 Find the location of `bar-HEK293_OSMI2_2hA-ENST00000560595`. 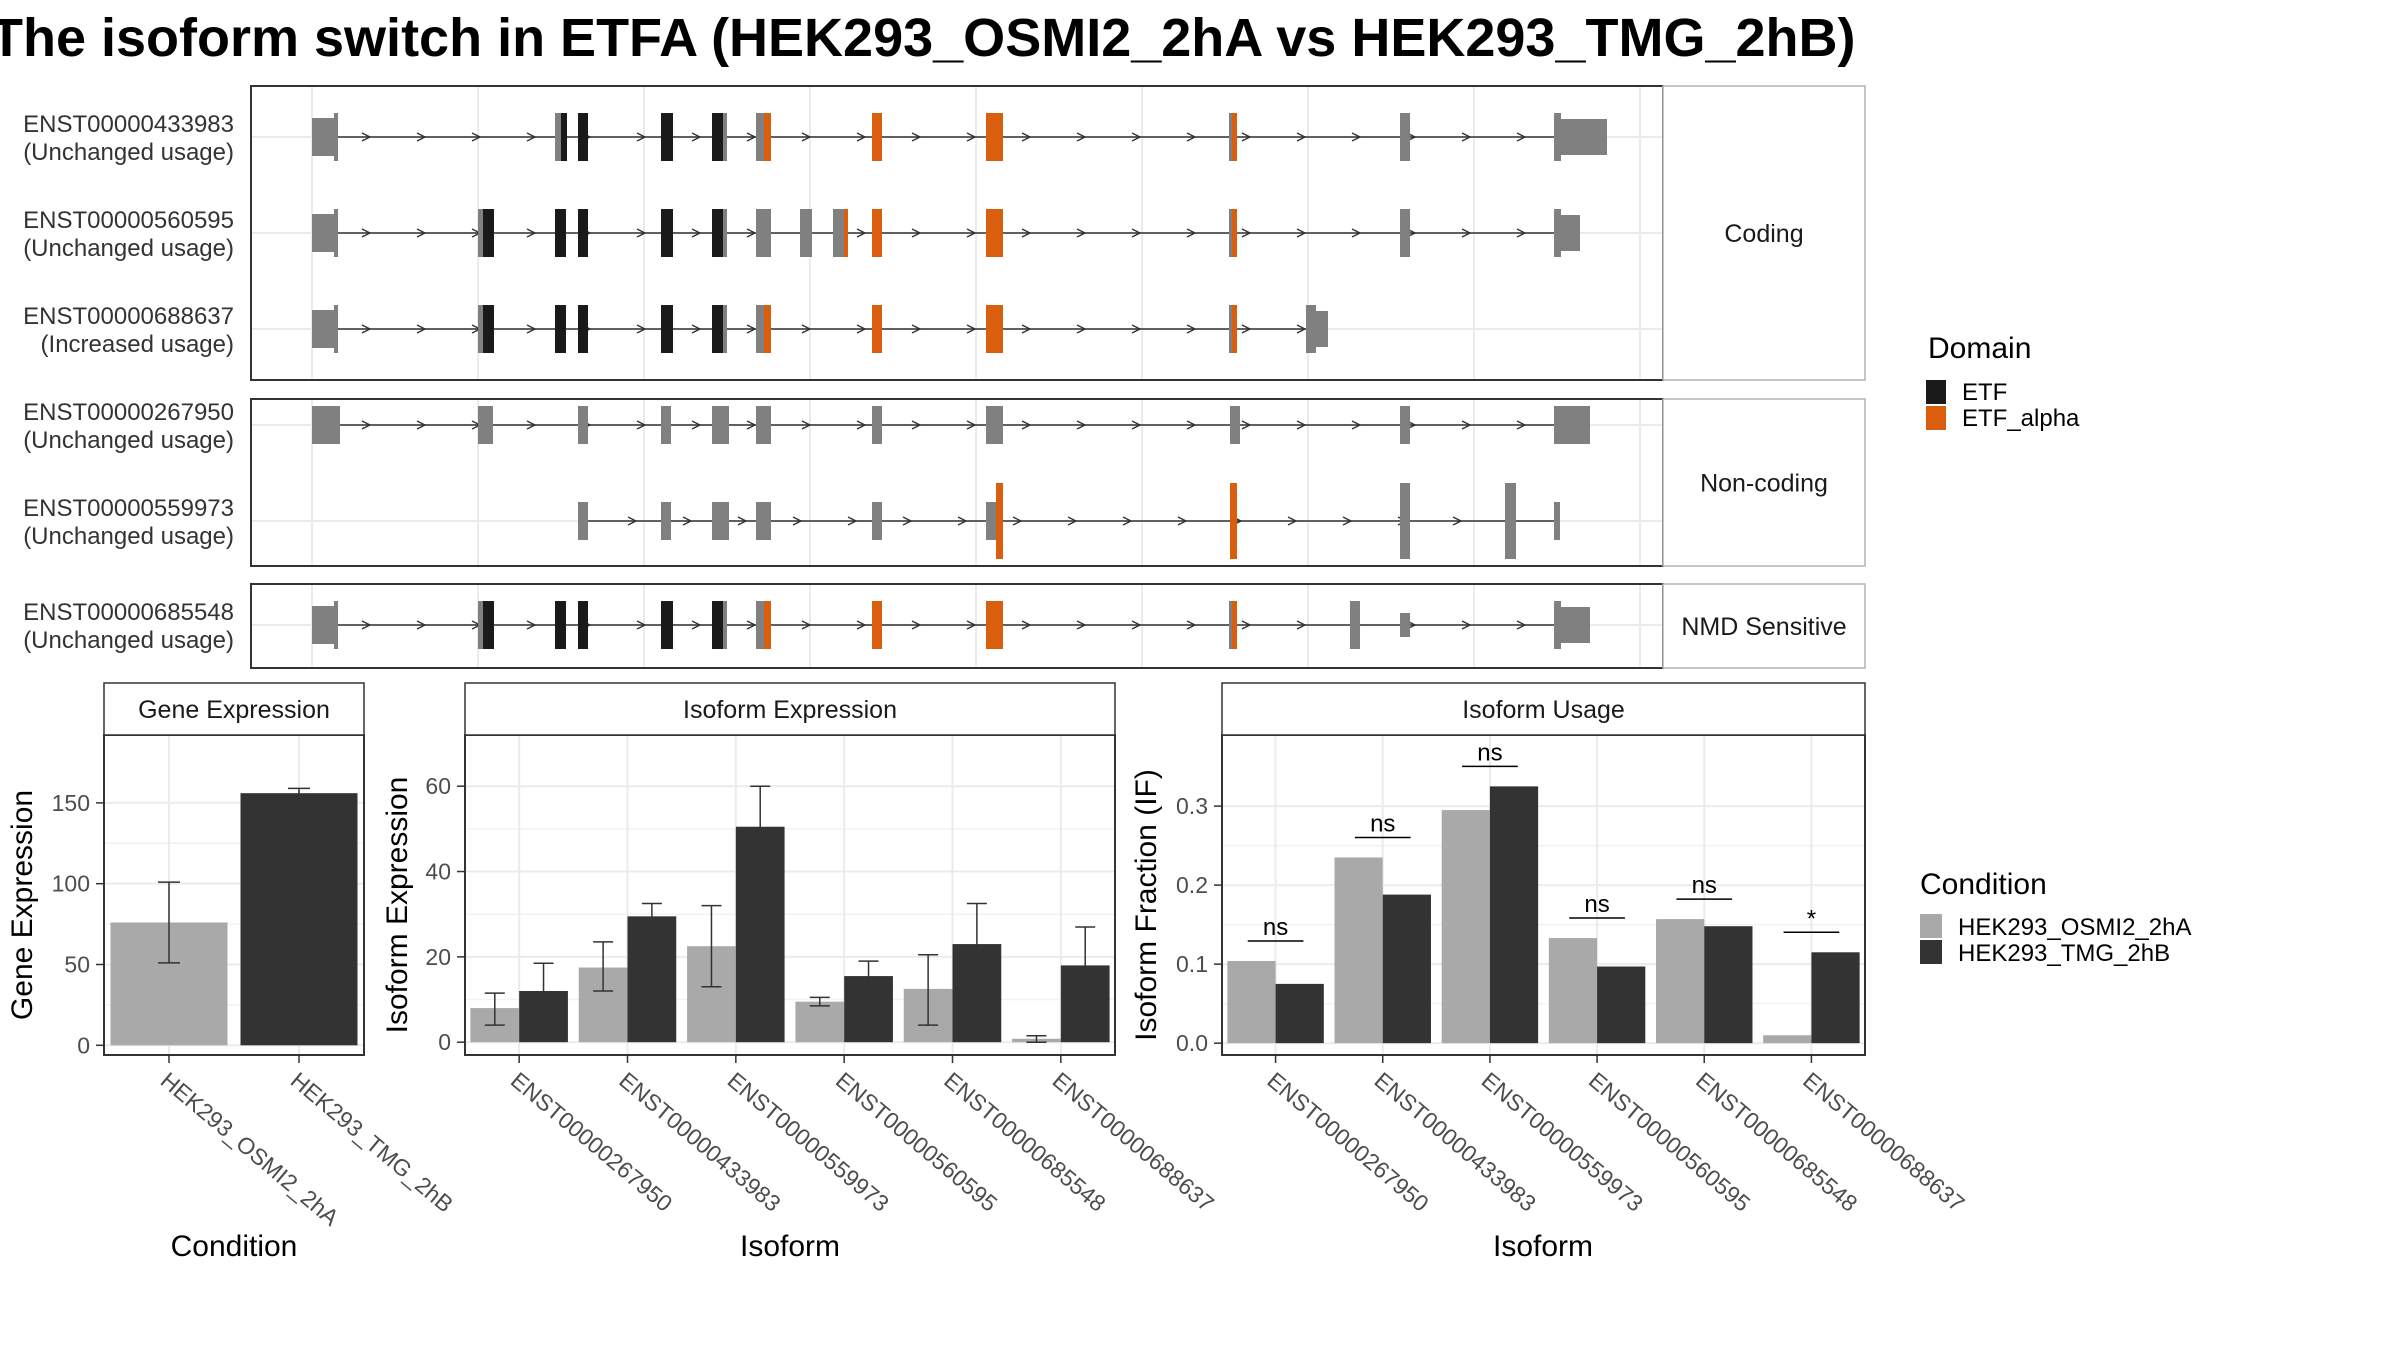

bar-HEK293_OSMI2_2hA-ENST00000560595 is located at coordinates (820, 1022).